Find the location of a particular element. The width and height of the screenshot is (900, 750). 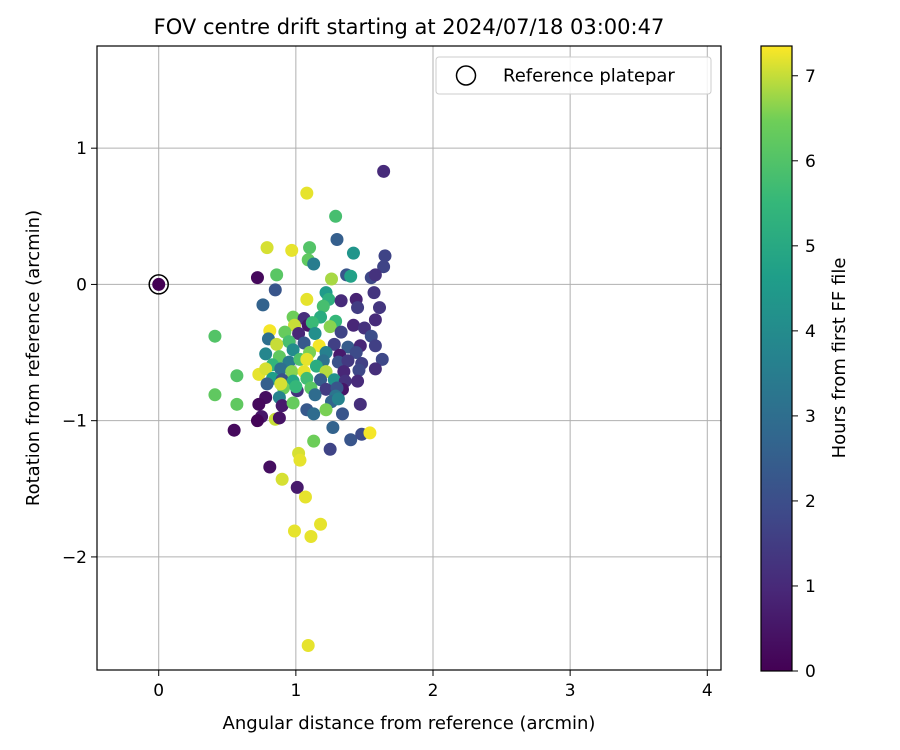

colorbar-tick-label: 4 is located at coordinates (810, 332).